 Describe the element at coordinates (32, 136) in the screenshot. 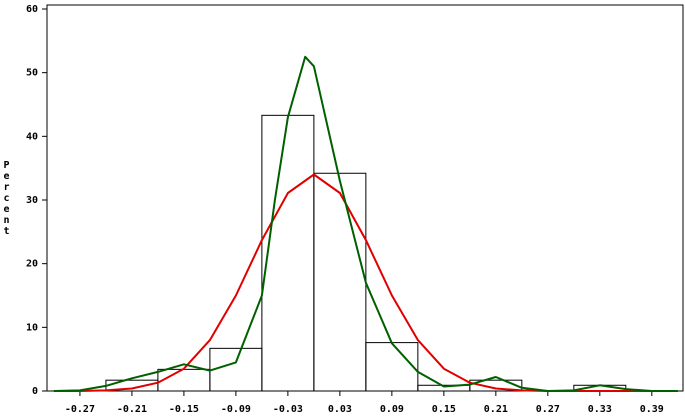

I see `y-tick-label: 40` at that location.